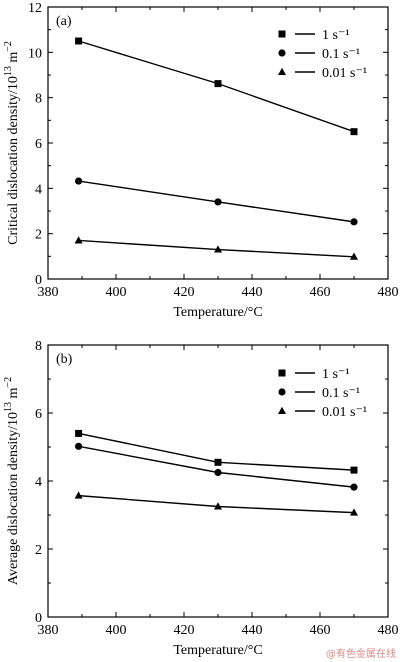  What do you see at coordinates (64, 21) in the screenshot?
I see `panel-label: (a)` at bounding box center [64, 21].